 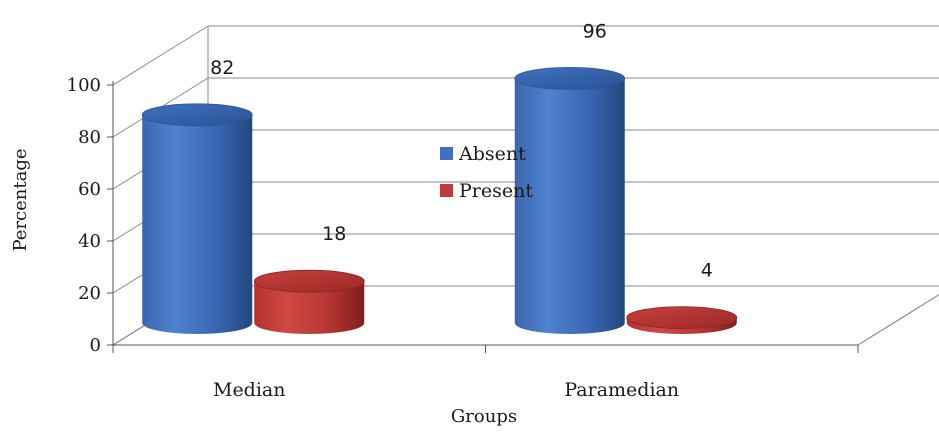 I want to click on x-tick-label: Paramedian, so click(x=621, y=390).